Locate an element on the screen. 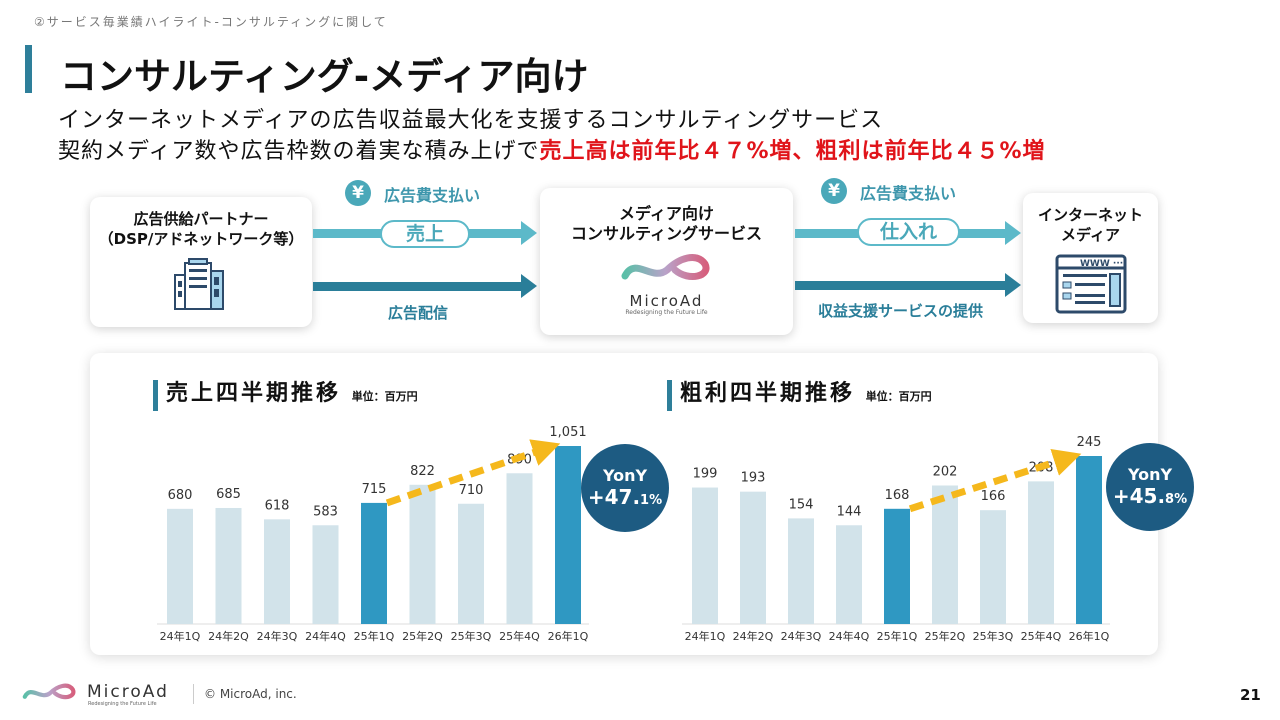 The image size is (1280, 720). yony-decimal: 1% is located at coordinates (651, 500).